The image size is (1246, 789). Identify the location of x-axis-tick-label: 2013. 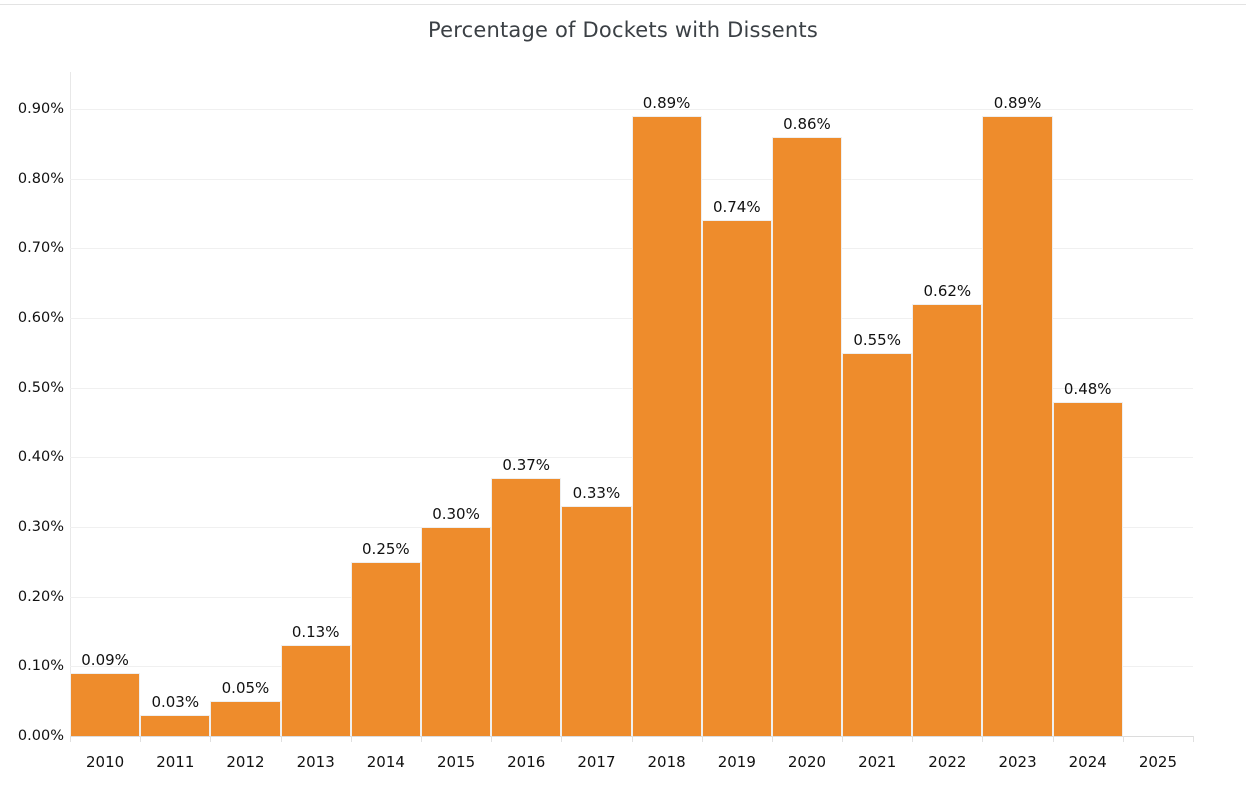
(315, 762).